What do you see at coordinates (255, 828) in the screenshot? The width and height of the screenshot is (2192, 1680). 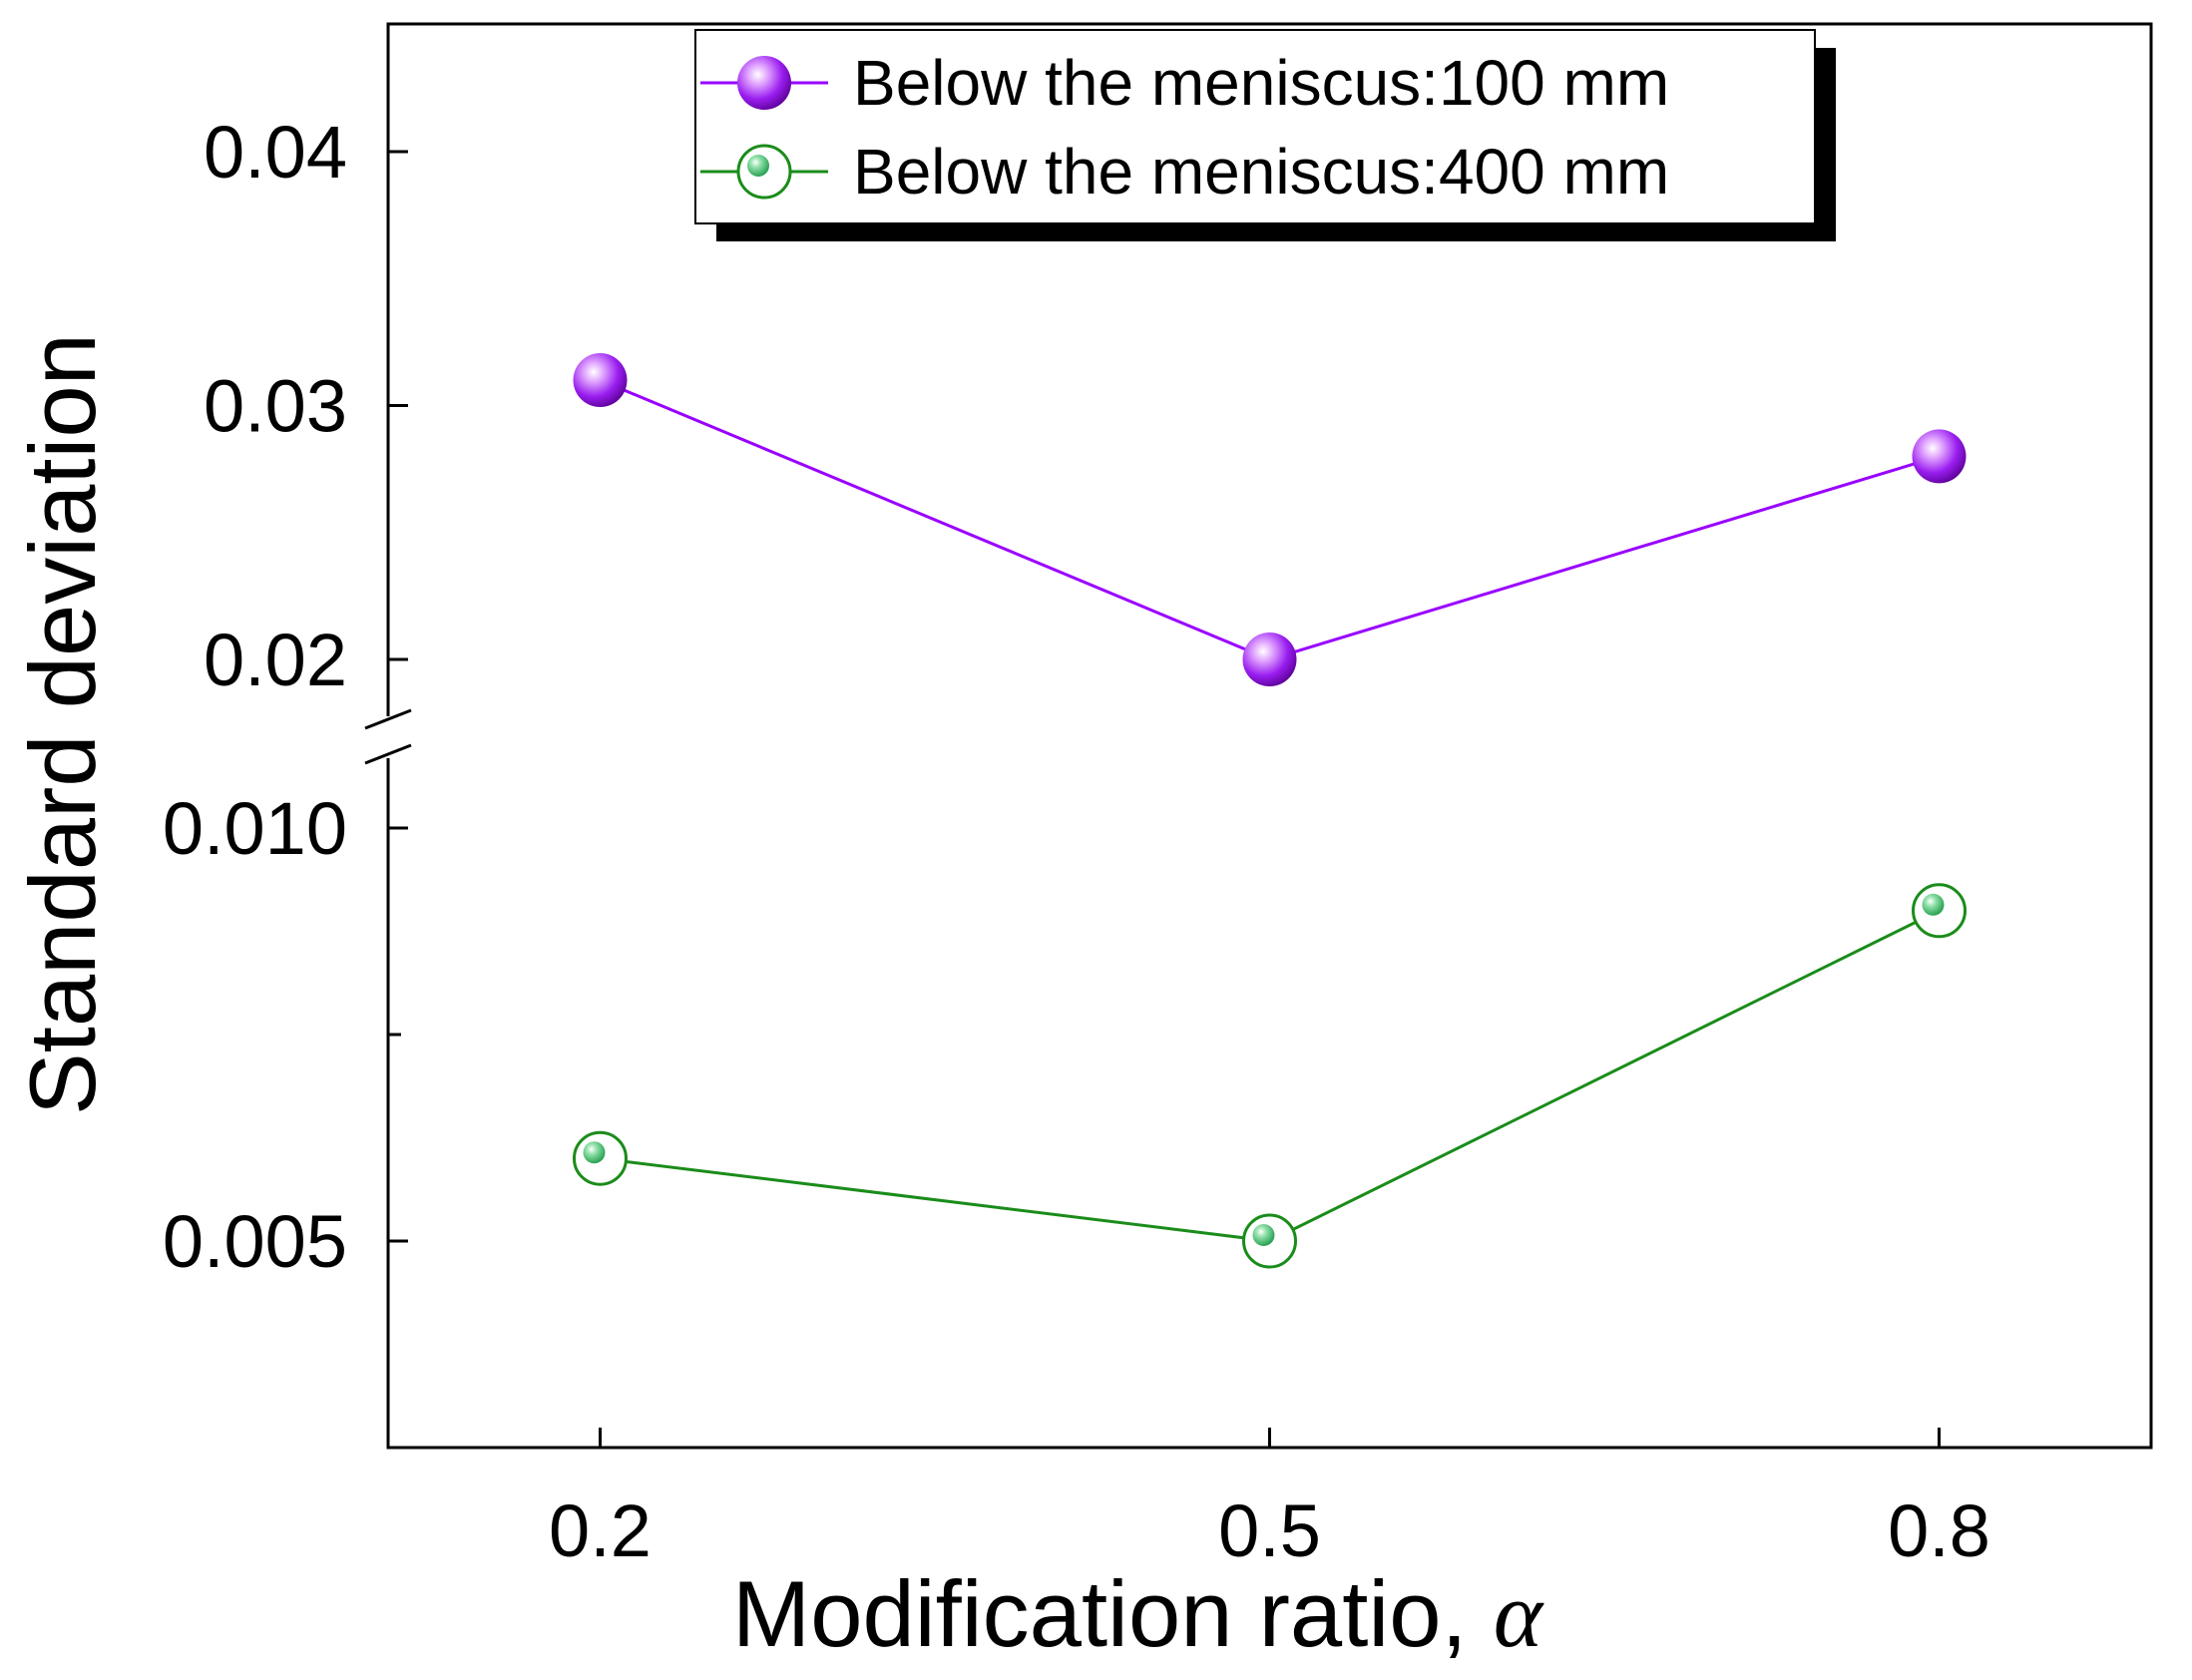 I see `y-tick-label: 0.010` at bounding box center [255, 828].